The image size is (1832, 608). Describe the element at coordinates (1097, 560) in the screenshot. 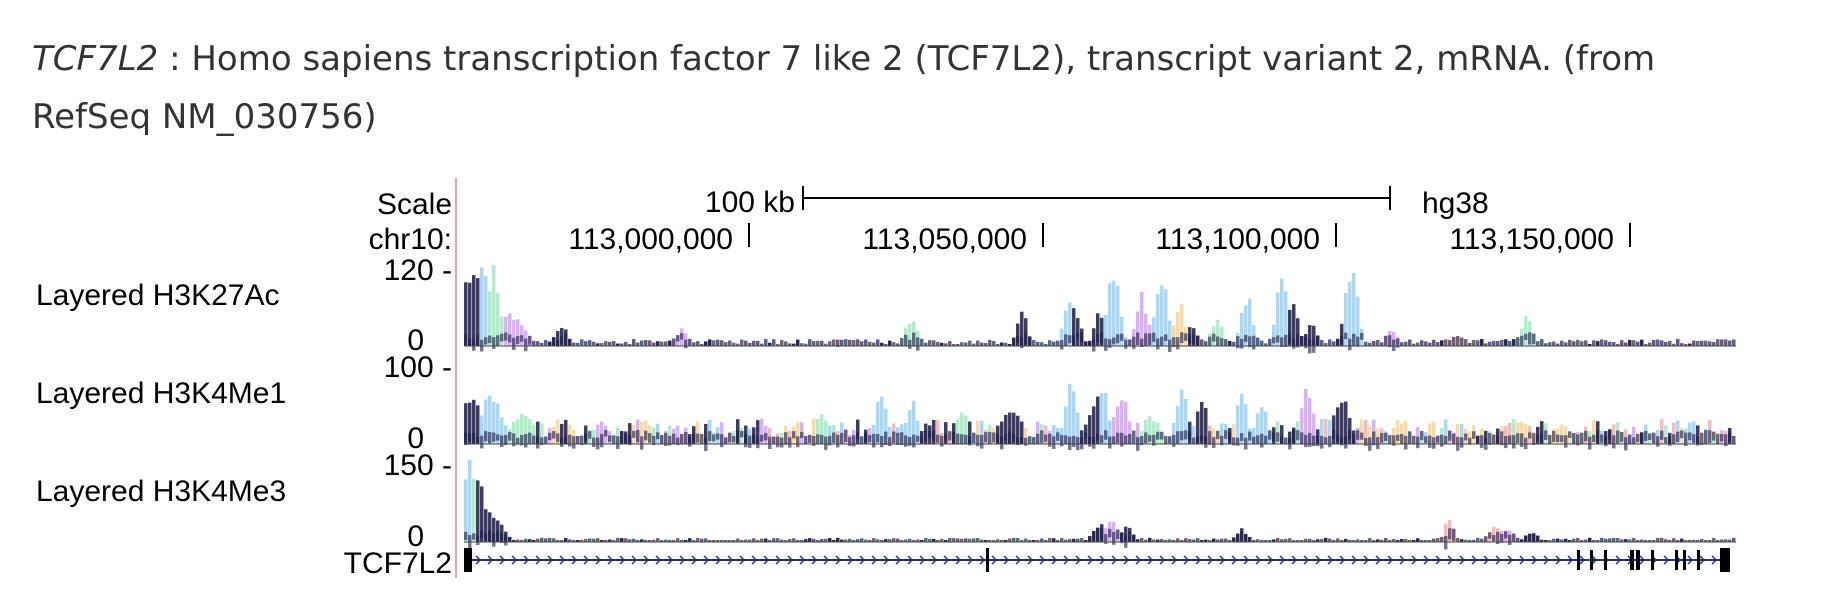

I see `gene-model-tcf7l2` at that location.